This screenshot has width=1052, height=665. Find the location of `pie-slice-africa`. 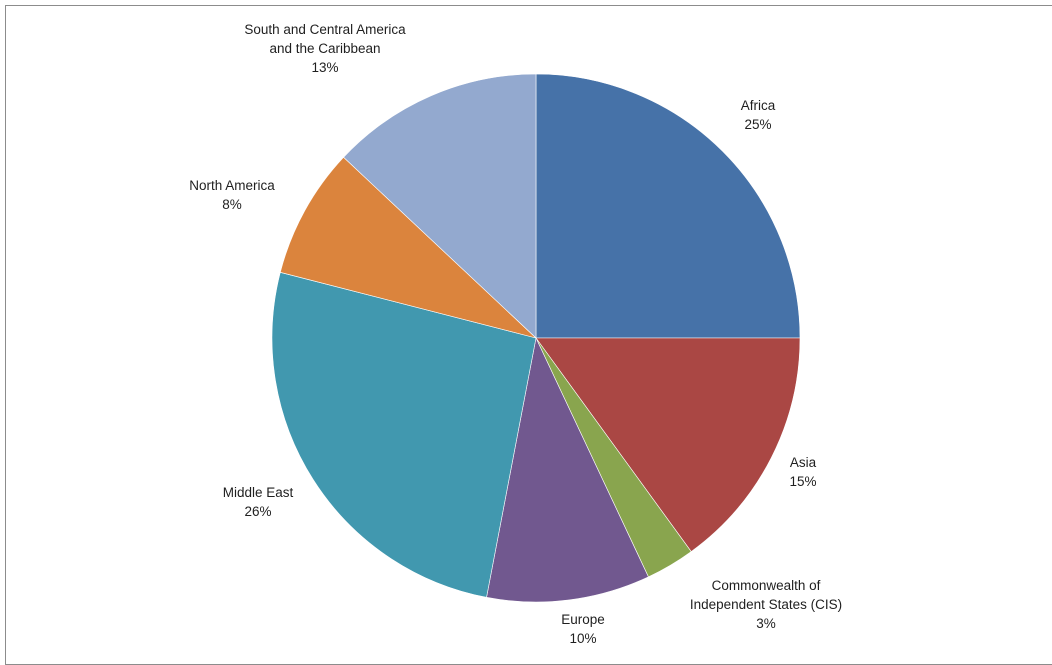

pie-slice-africa is located at coordinates (668, 206).